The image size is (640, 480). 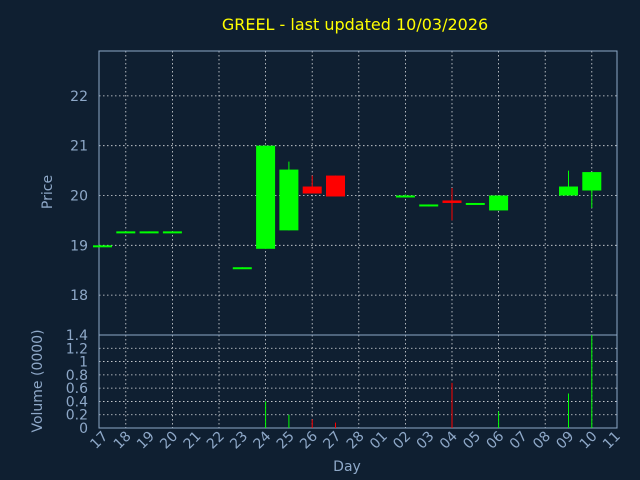 What do you see at coordinates (146, 441) in the screenshot?
I see `x-tick-label: 19` at bounding box center [146, 441].